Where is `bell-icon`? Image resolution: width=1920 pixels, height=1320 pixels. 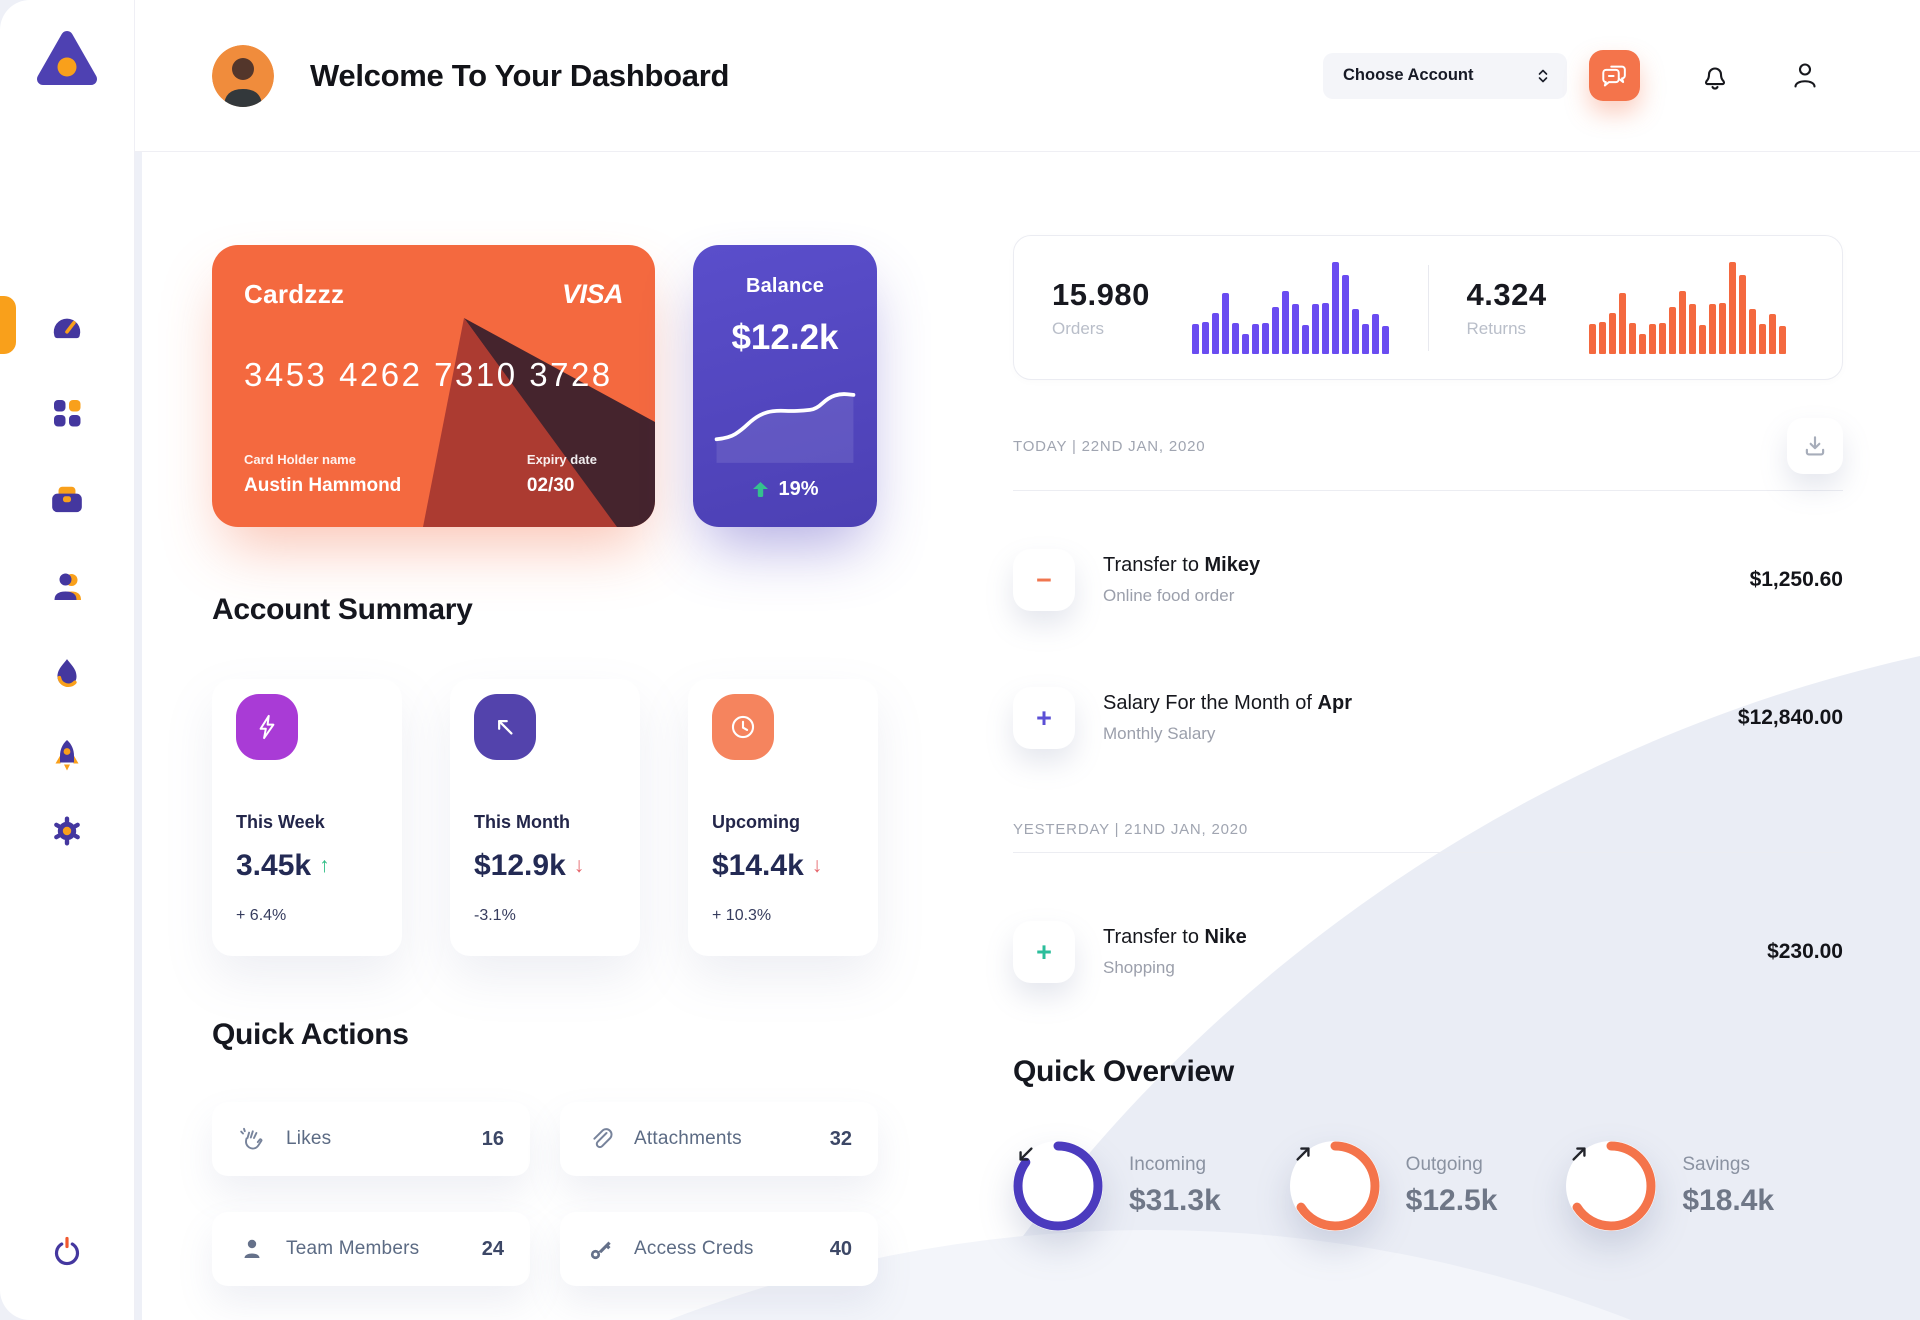
bell-icon is located at coordinates (1715, 78).